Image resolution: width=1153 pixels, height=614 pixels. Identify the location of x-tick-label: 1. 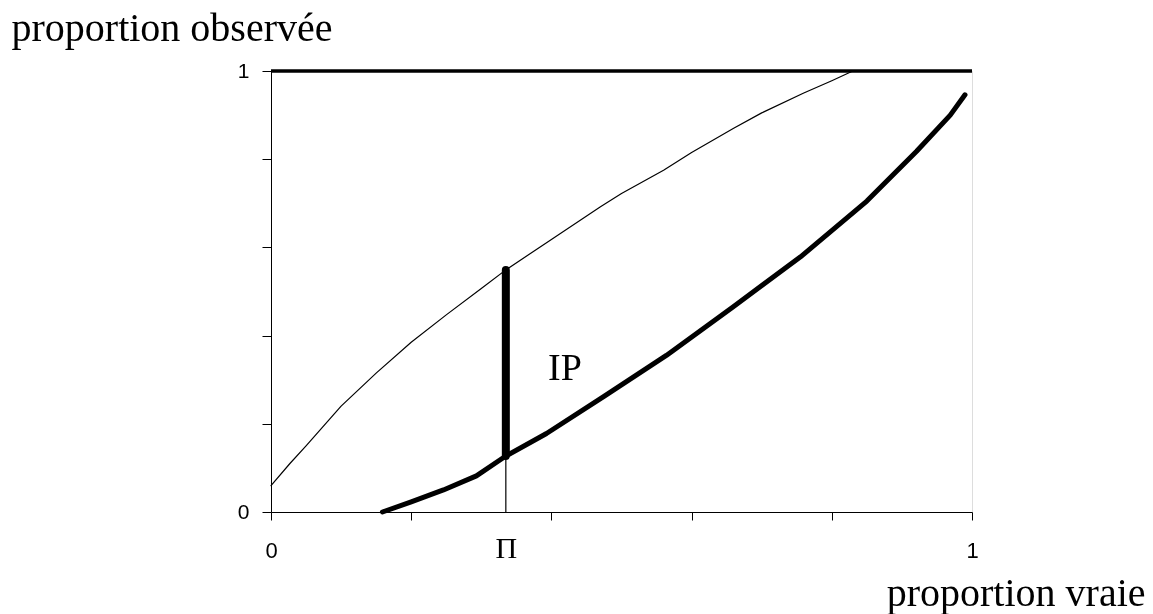
(972, 550).